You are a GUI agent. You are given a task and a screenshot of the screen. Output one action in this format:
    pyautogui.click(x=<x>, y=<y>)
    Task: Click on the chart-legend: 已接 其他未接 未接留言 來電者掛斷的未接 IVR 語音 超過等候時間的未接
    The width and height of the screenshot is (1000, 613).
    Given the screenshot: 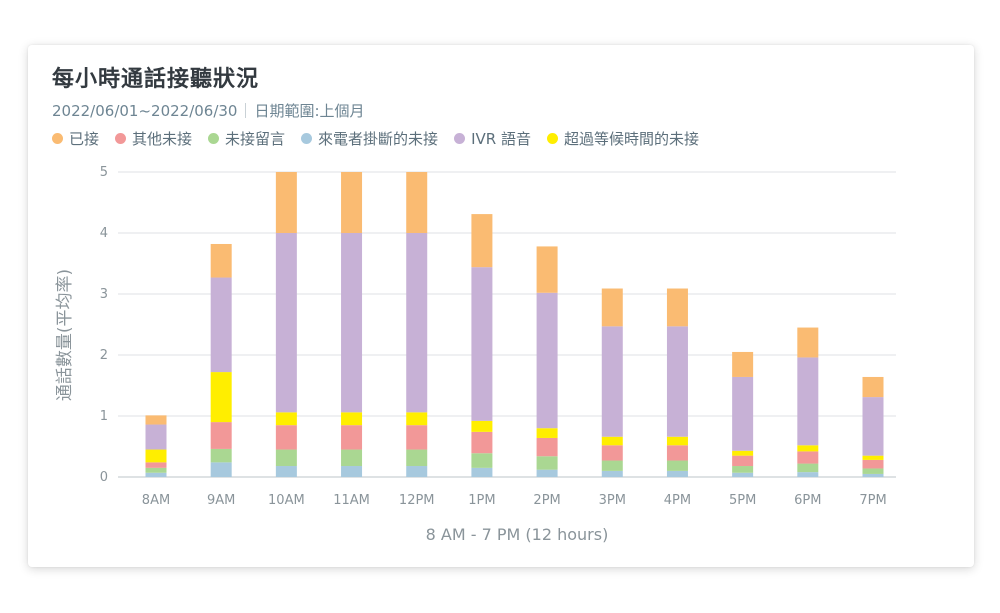 What is the action you would take?
    pyautogui.click(x=375, y=138)
    